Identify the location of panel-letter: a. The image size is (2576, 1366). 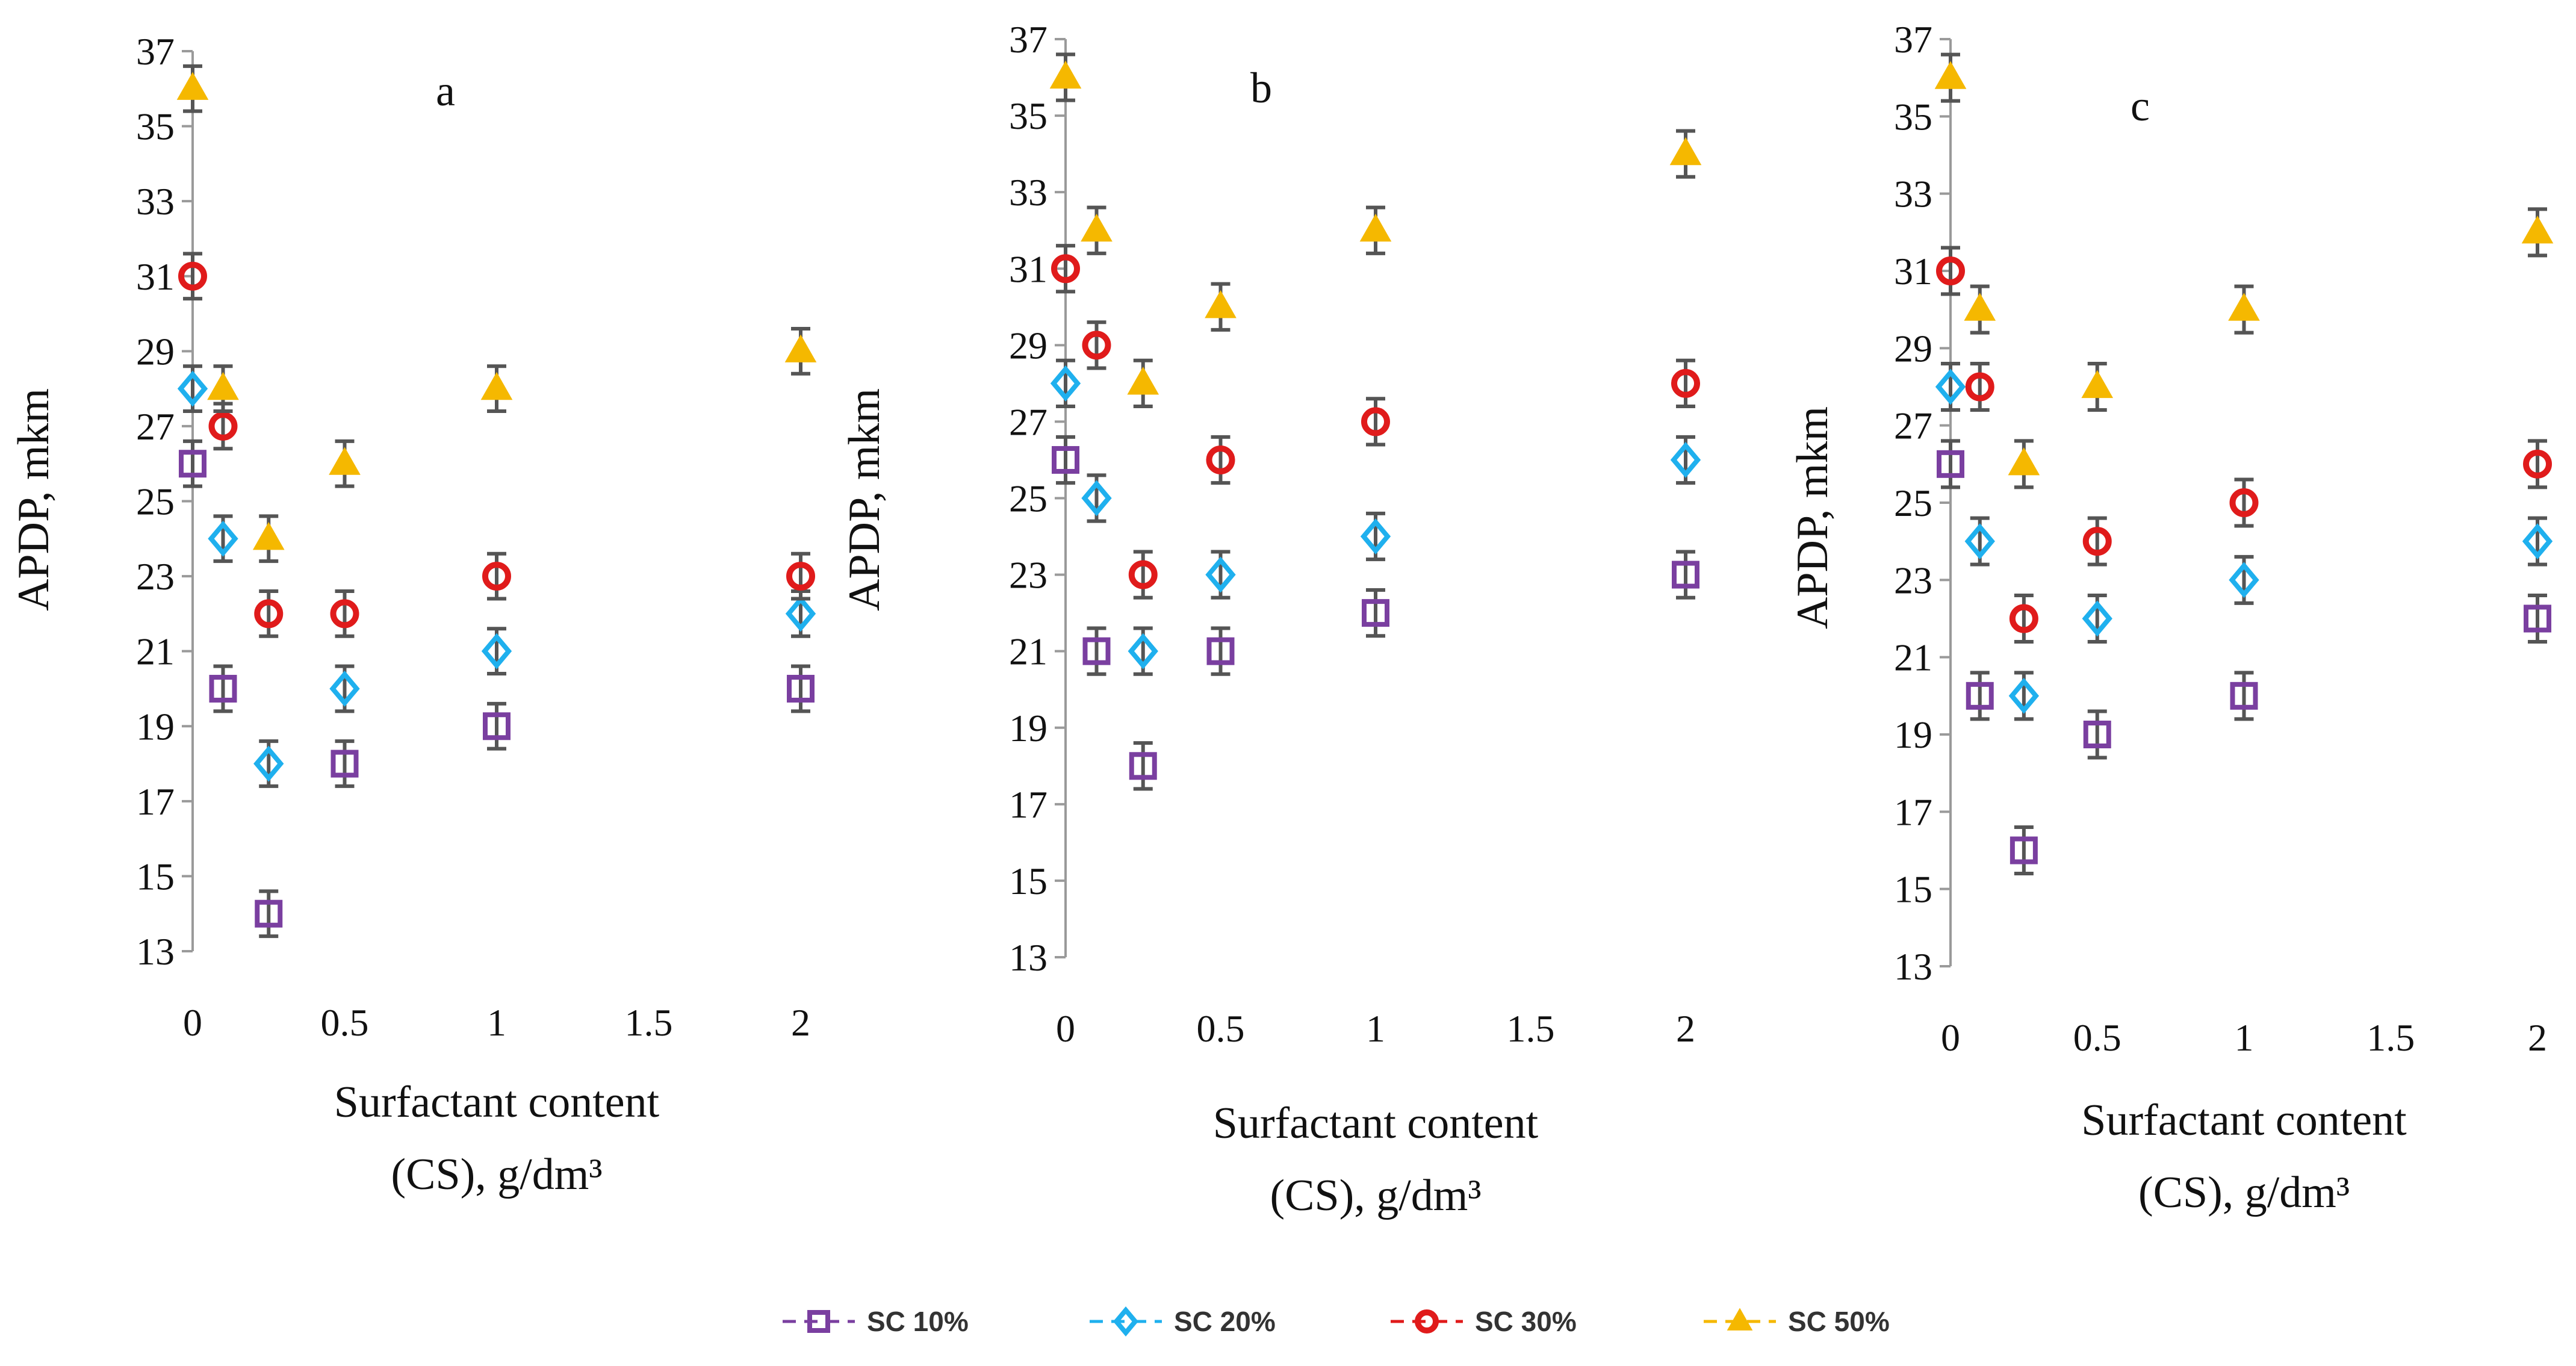
(445, 91).